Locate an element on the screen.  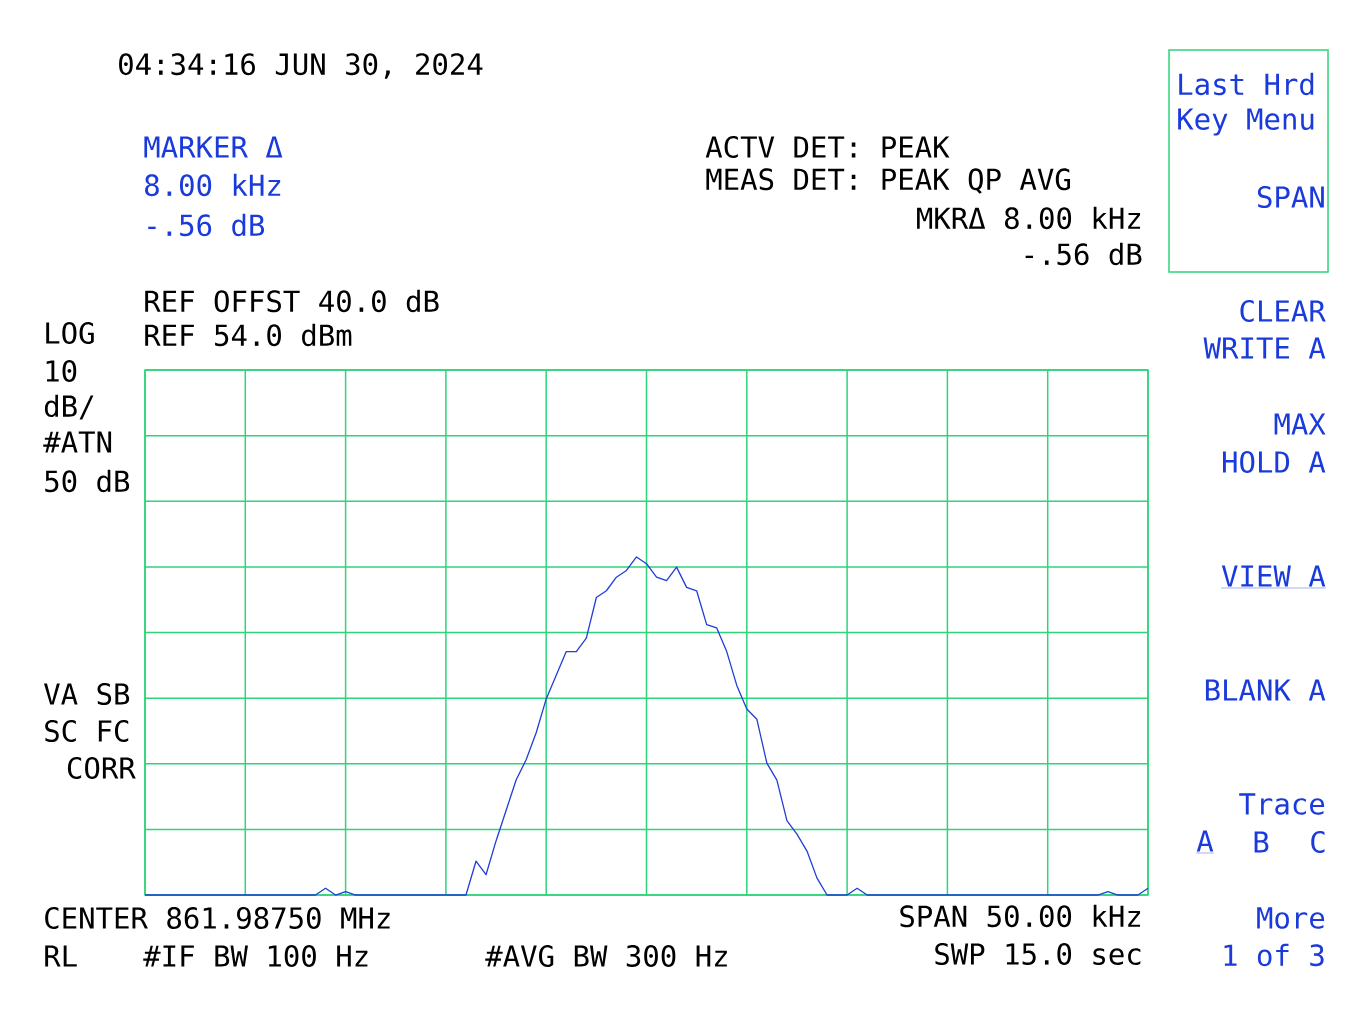
text: CENTER 861.98750 MHz is located at coordinates (217, 918).